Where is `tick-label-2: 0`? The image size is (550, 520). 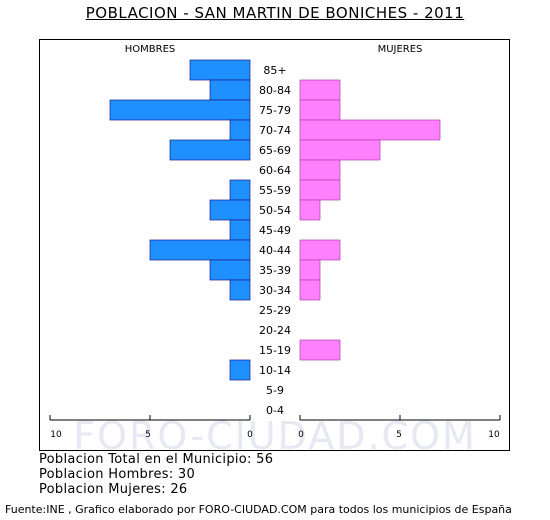
tick-label-2: 0 is located at coordinates (250, 435).